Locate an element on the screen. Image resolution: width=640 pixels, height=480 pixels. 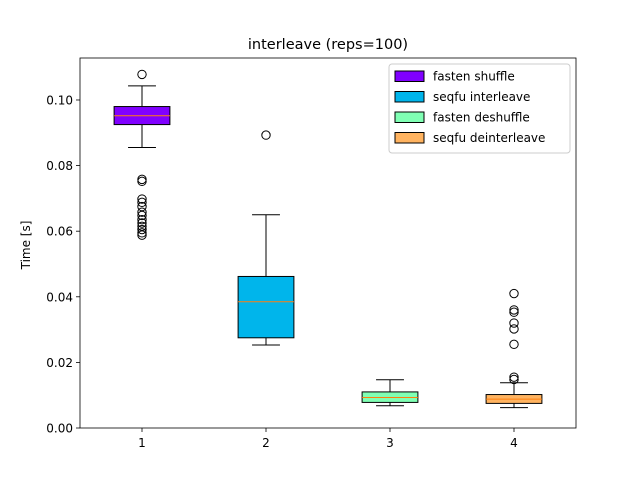
chart-title: interleave (reps=100) is located at coordinates (328, 45).